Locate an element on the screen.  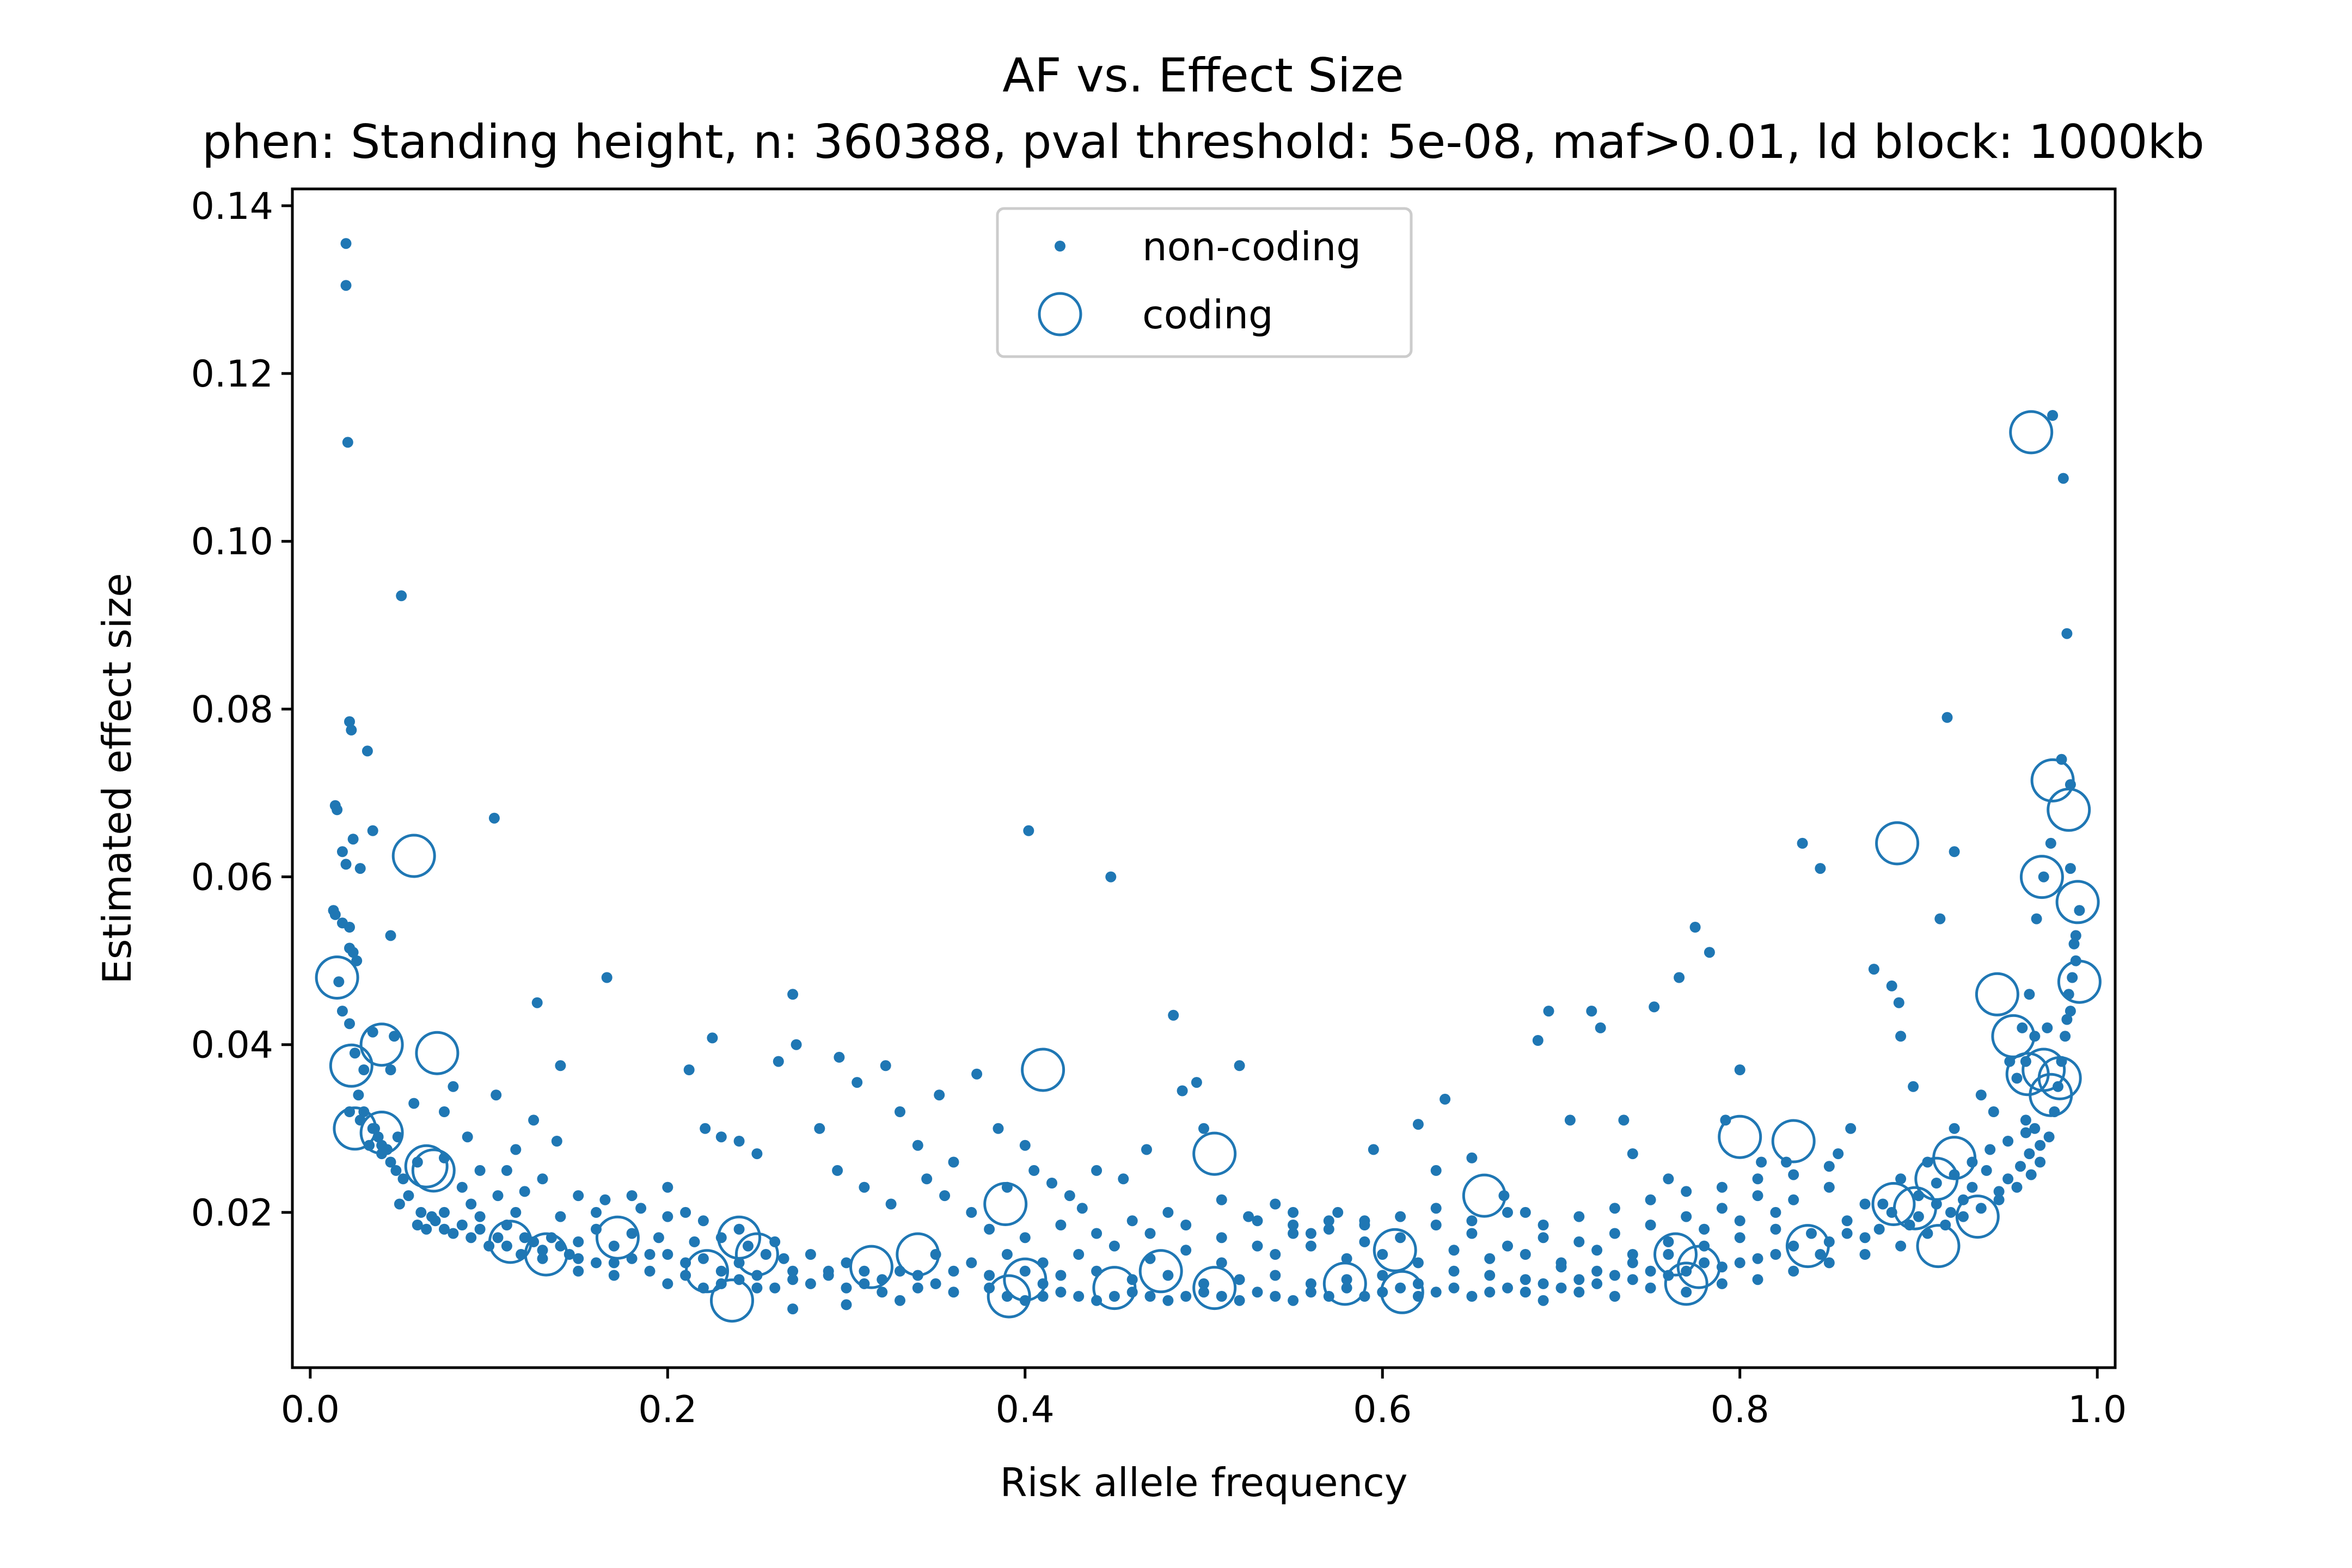
legend-noncoding-marker is located at coordinates (1060, 246).